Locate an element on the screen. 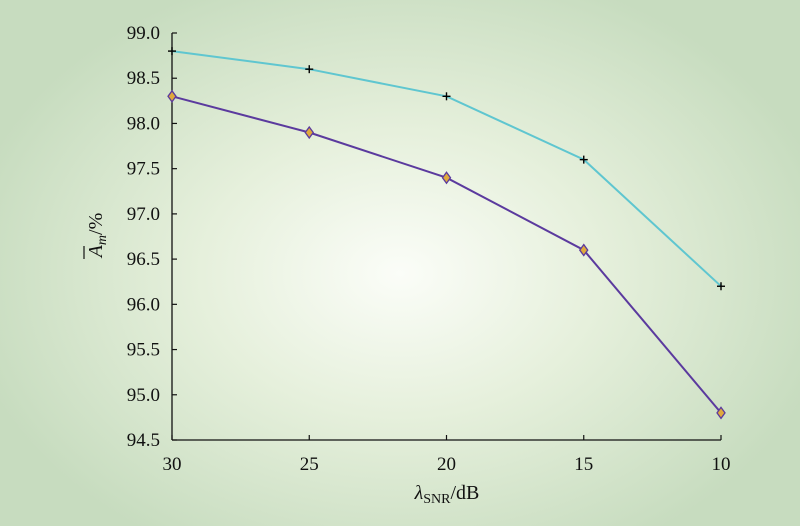  y-tick-label: 99.0 is located at coordinates (143, 33).